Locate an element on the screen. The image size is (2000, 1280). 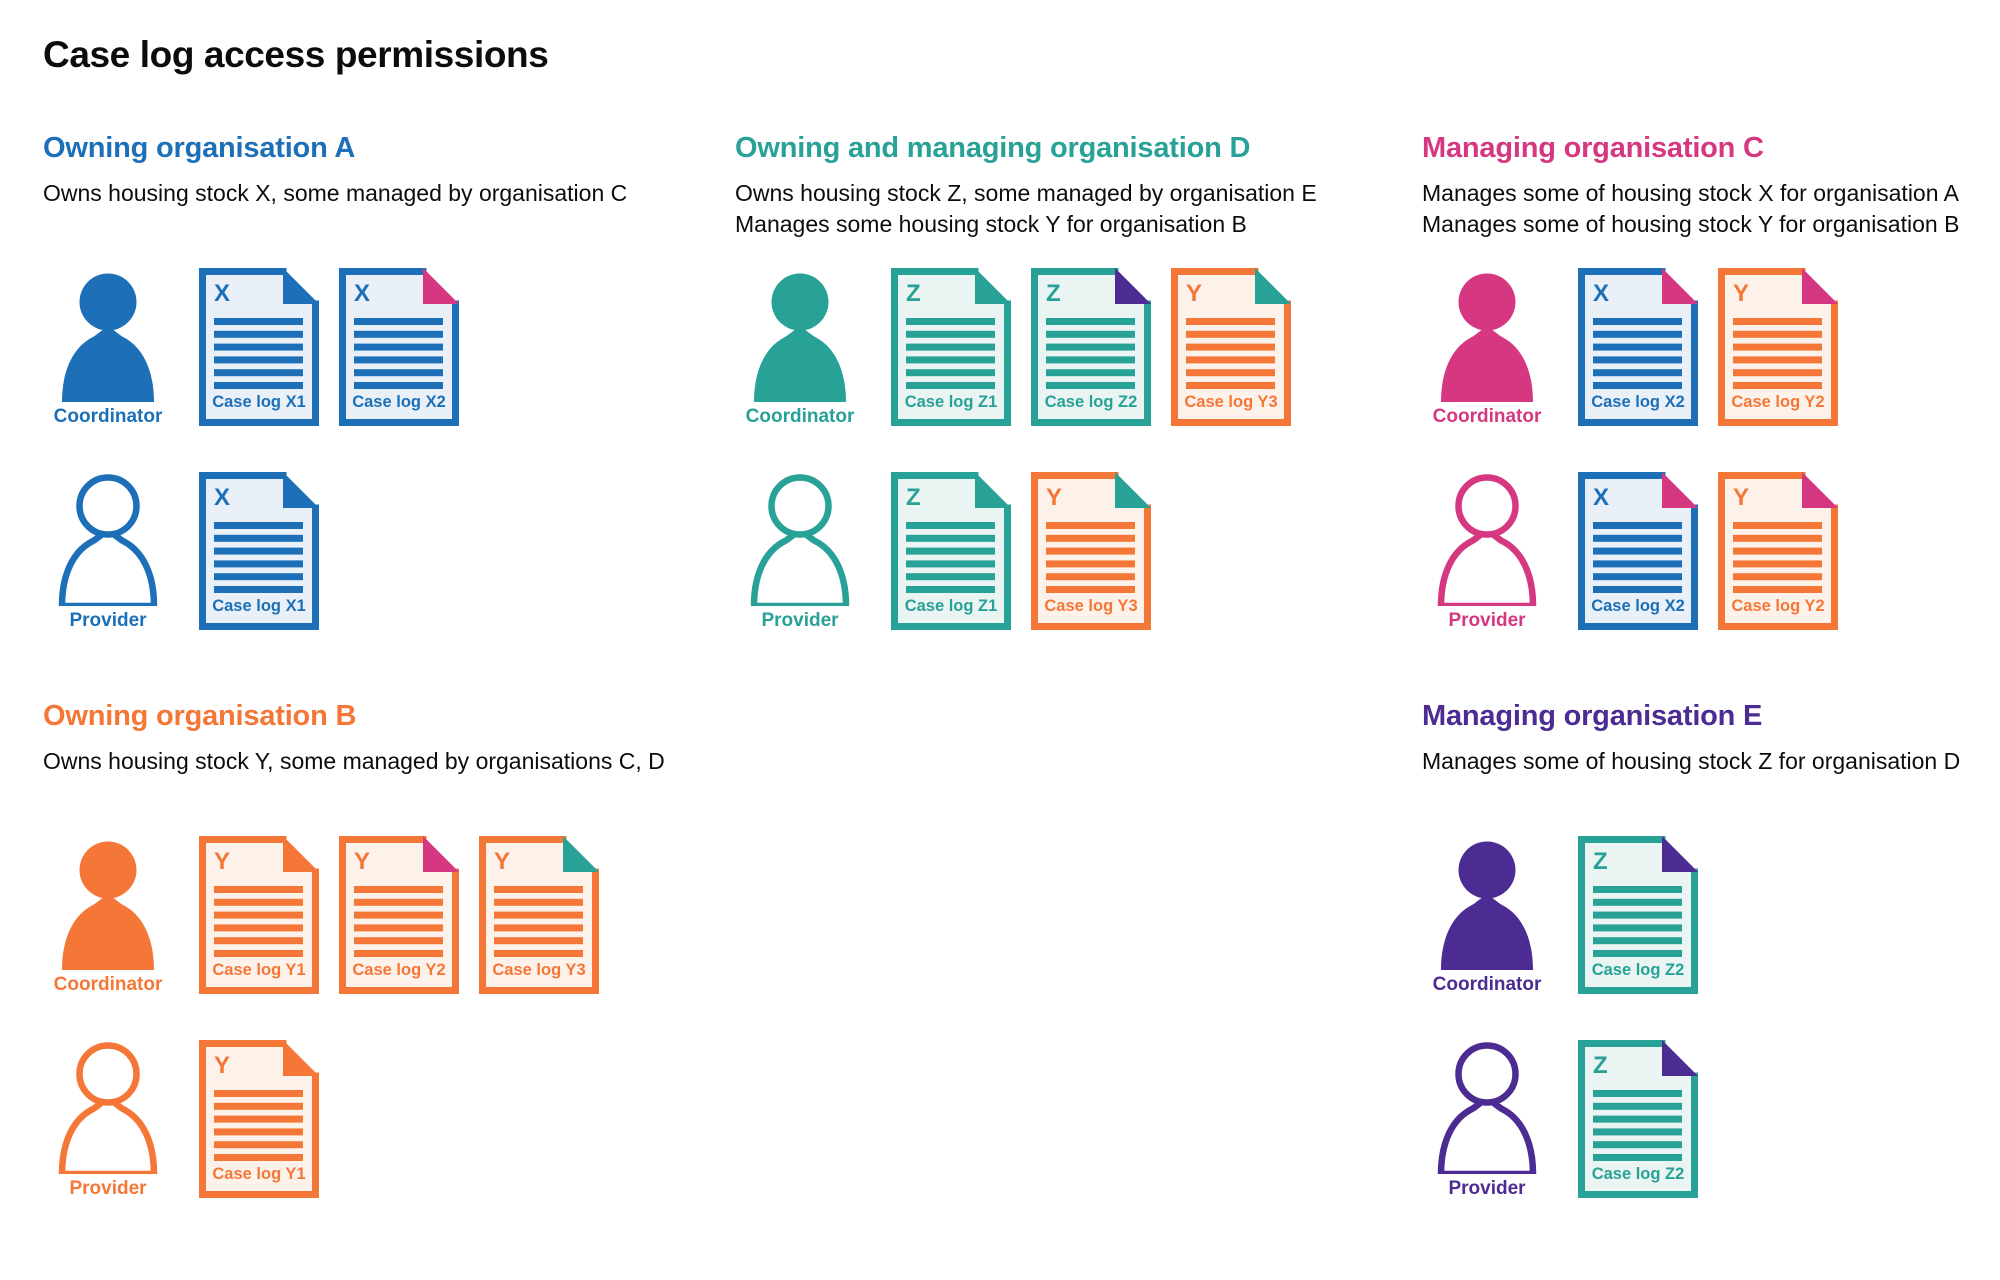
provider-icon is located at coordinates (800, 540).